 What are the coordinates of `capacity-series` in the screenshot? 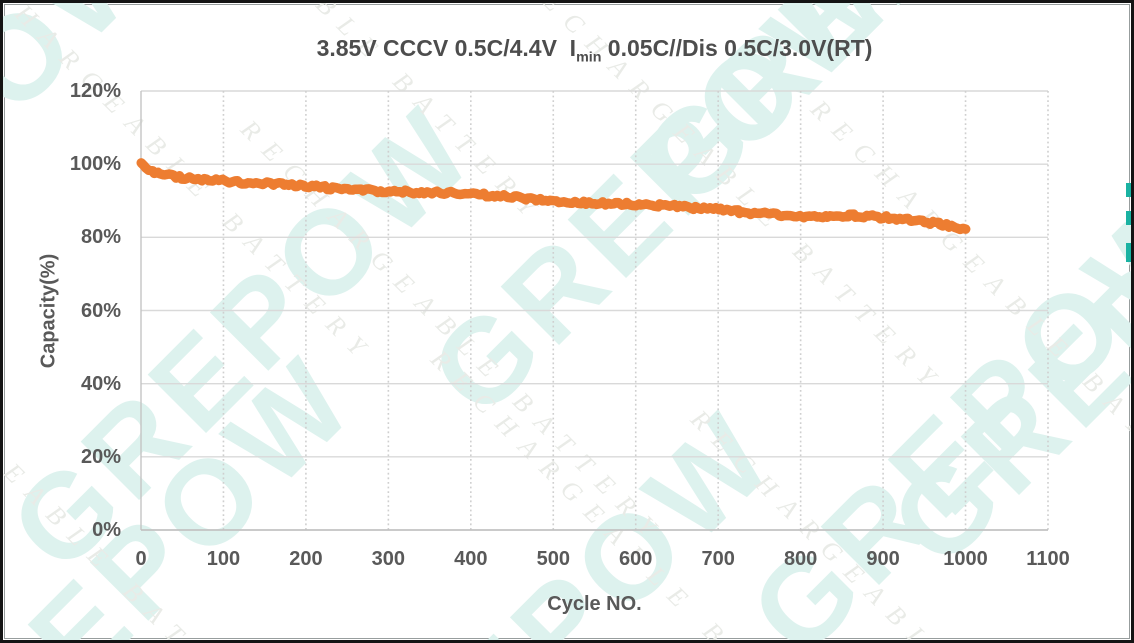 It's located at (553, 196).